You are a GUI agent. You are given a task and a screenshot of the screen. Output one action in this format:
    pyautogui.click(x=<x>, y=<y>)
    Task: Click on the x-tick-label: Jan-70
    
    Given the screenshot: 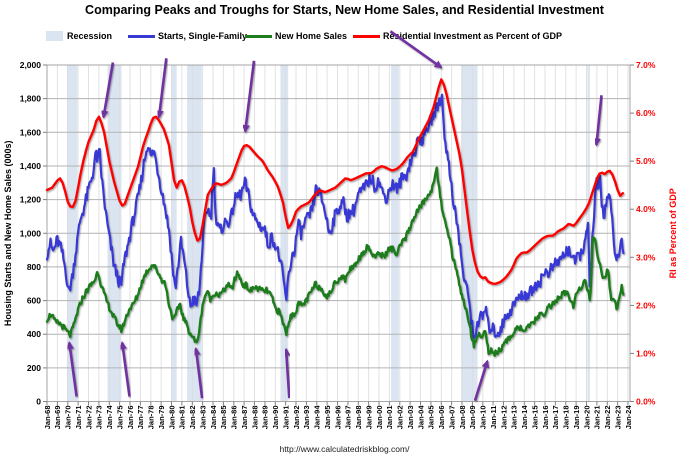 What is the action you would take?
    pyautogui.click(x=68, y=418)
    